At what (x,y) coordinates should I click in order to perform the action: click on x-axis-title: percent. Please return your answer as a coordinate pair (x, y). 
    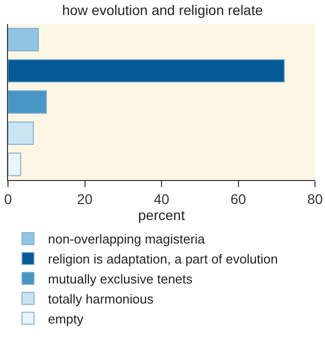
    Looking at the image, I should click on (161, 215).